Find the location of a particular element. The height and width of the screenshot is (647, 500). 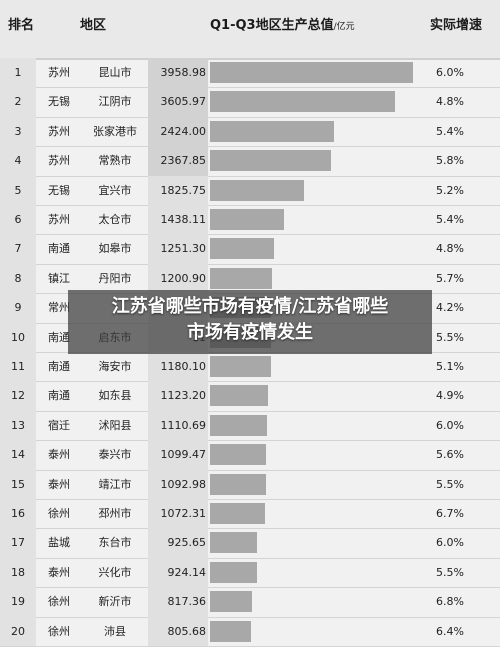

table-row: 2 无锡 江阴市 3605.97 4.8% is located at coordinates (250, 102).